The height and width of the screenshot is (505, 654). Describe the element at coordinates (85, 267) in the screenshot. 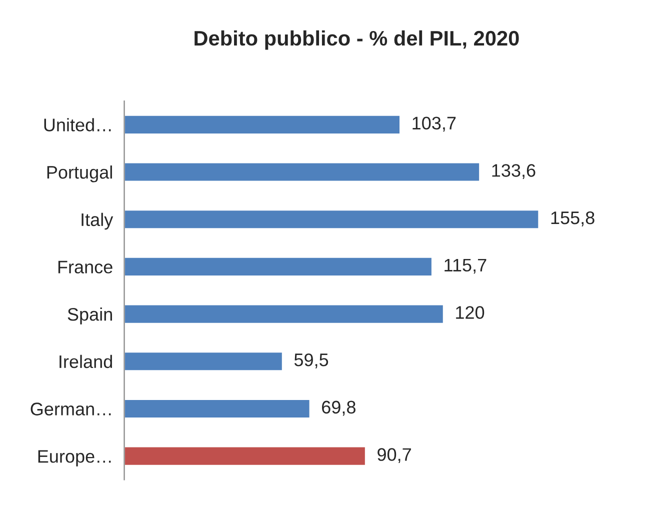

I see `y-tick-label: France` at that location.